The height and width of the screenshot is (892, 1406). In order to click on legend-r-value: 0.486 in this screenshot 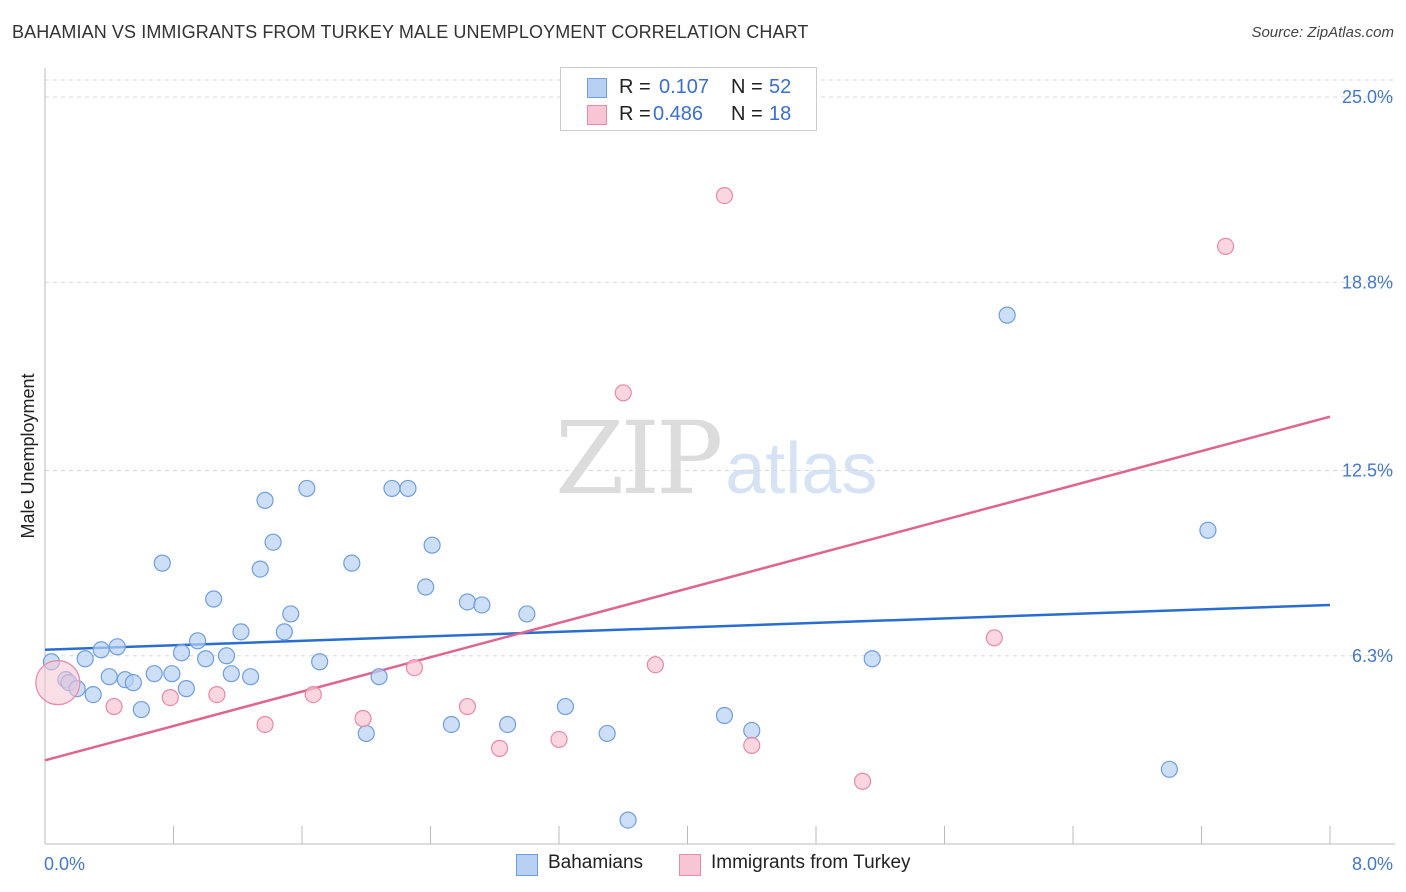, I will do `click(678, 114)`.